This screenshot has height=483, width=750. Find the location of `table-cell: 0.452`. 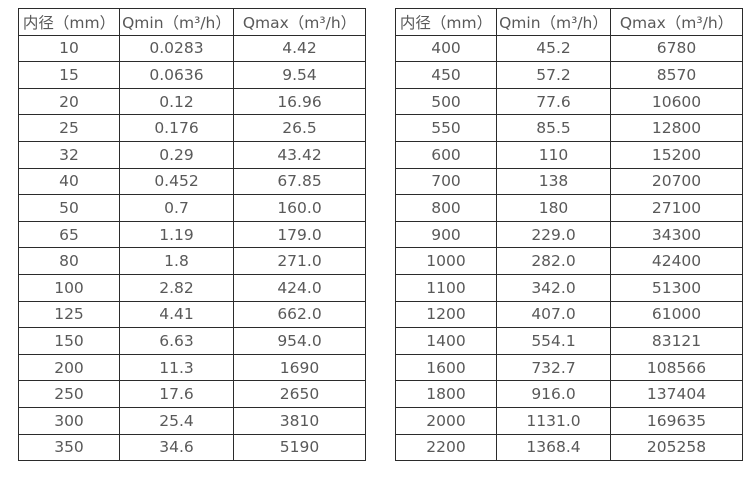

table-cell: 0.452 is located at coordinates (176, 181).